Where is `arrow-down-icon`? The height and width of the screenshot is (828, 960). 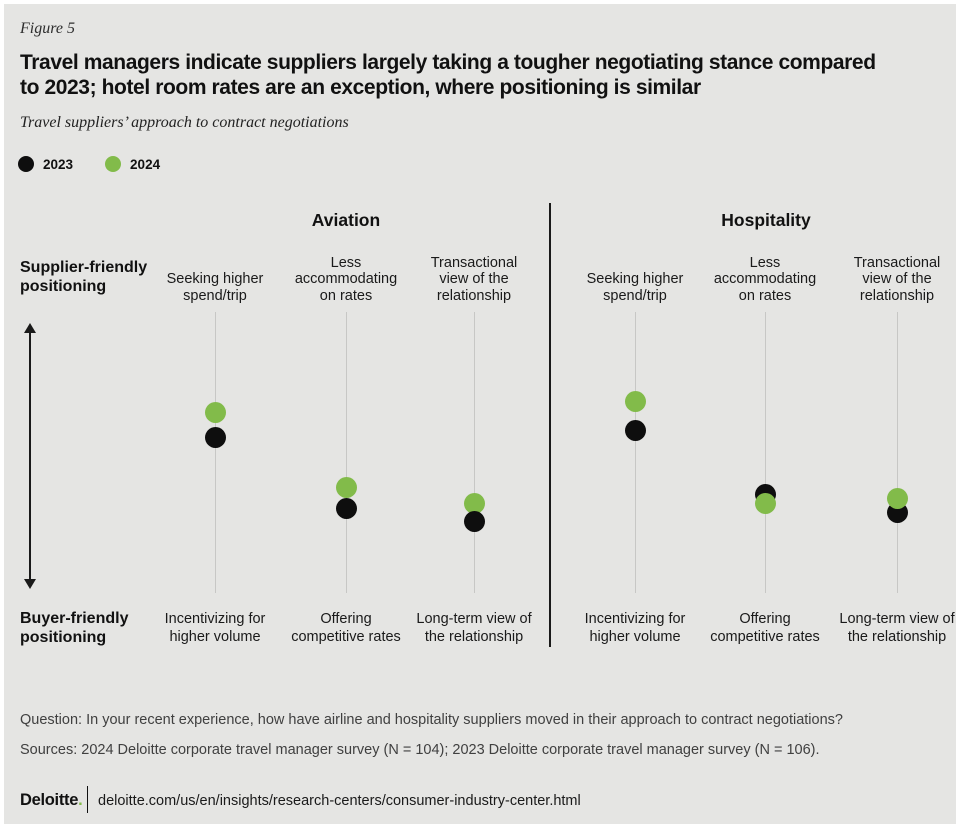
arrow-down-icon is located at coordinates (30, 584).